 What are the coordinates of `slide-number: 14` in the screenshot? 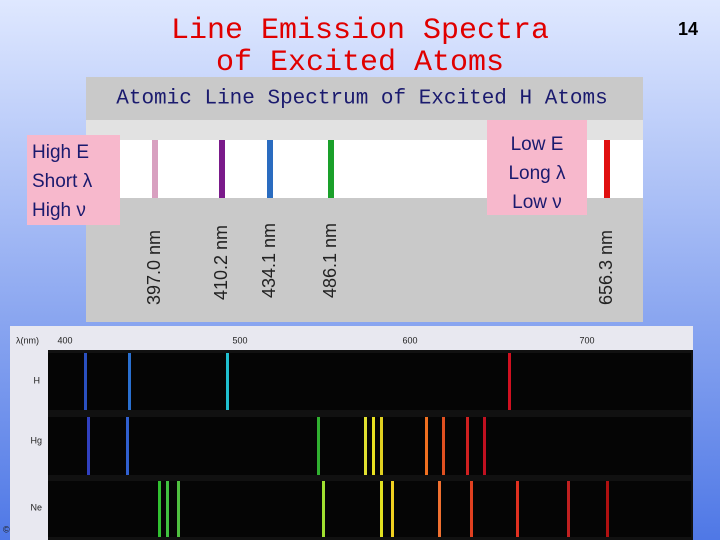 It's located at (688, 29).